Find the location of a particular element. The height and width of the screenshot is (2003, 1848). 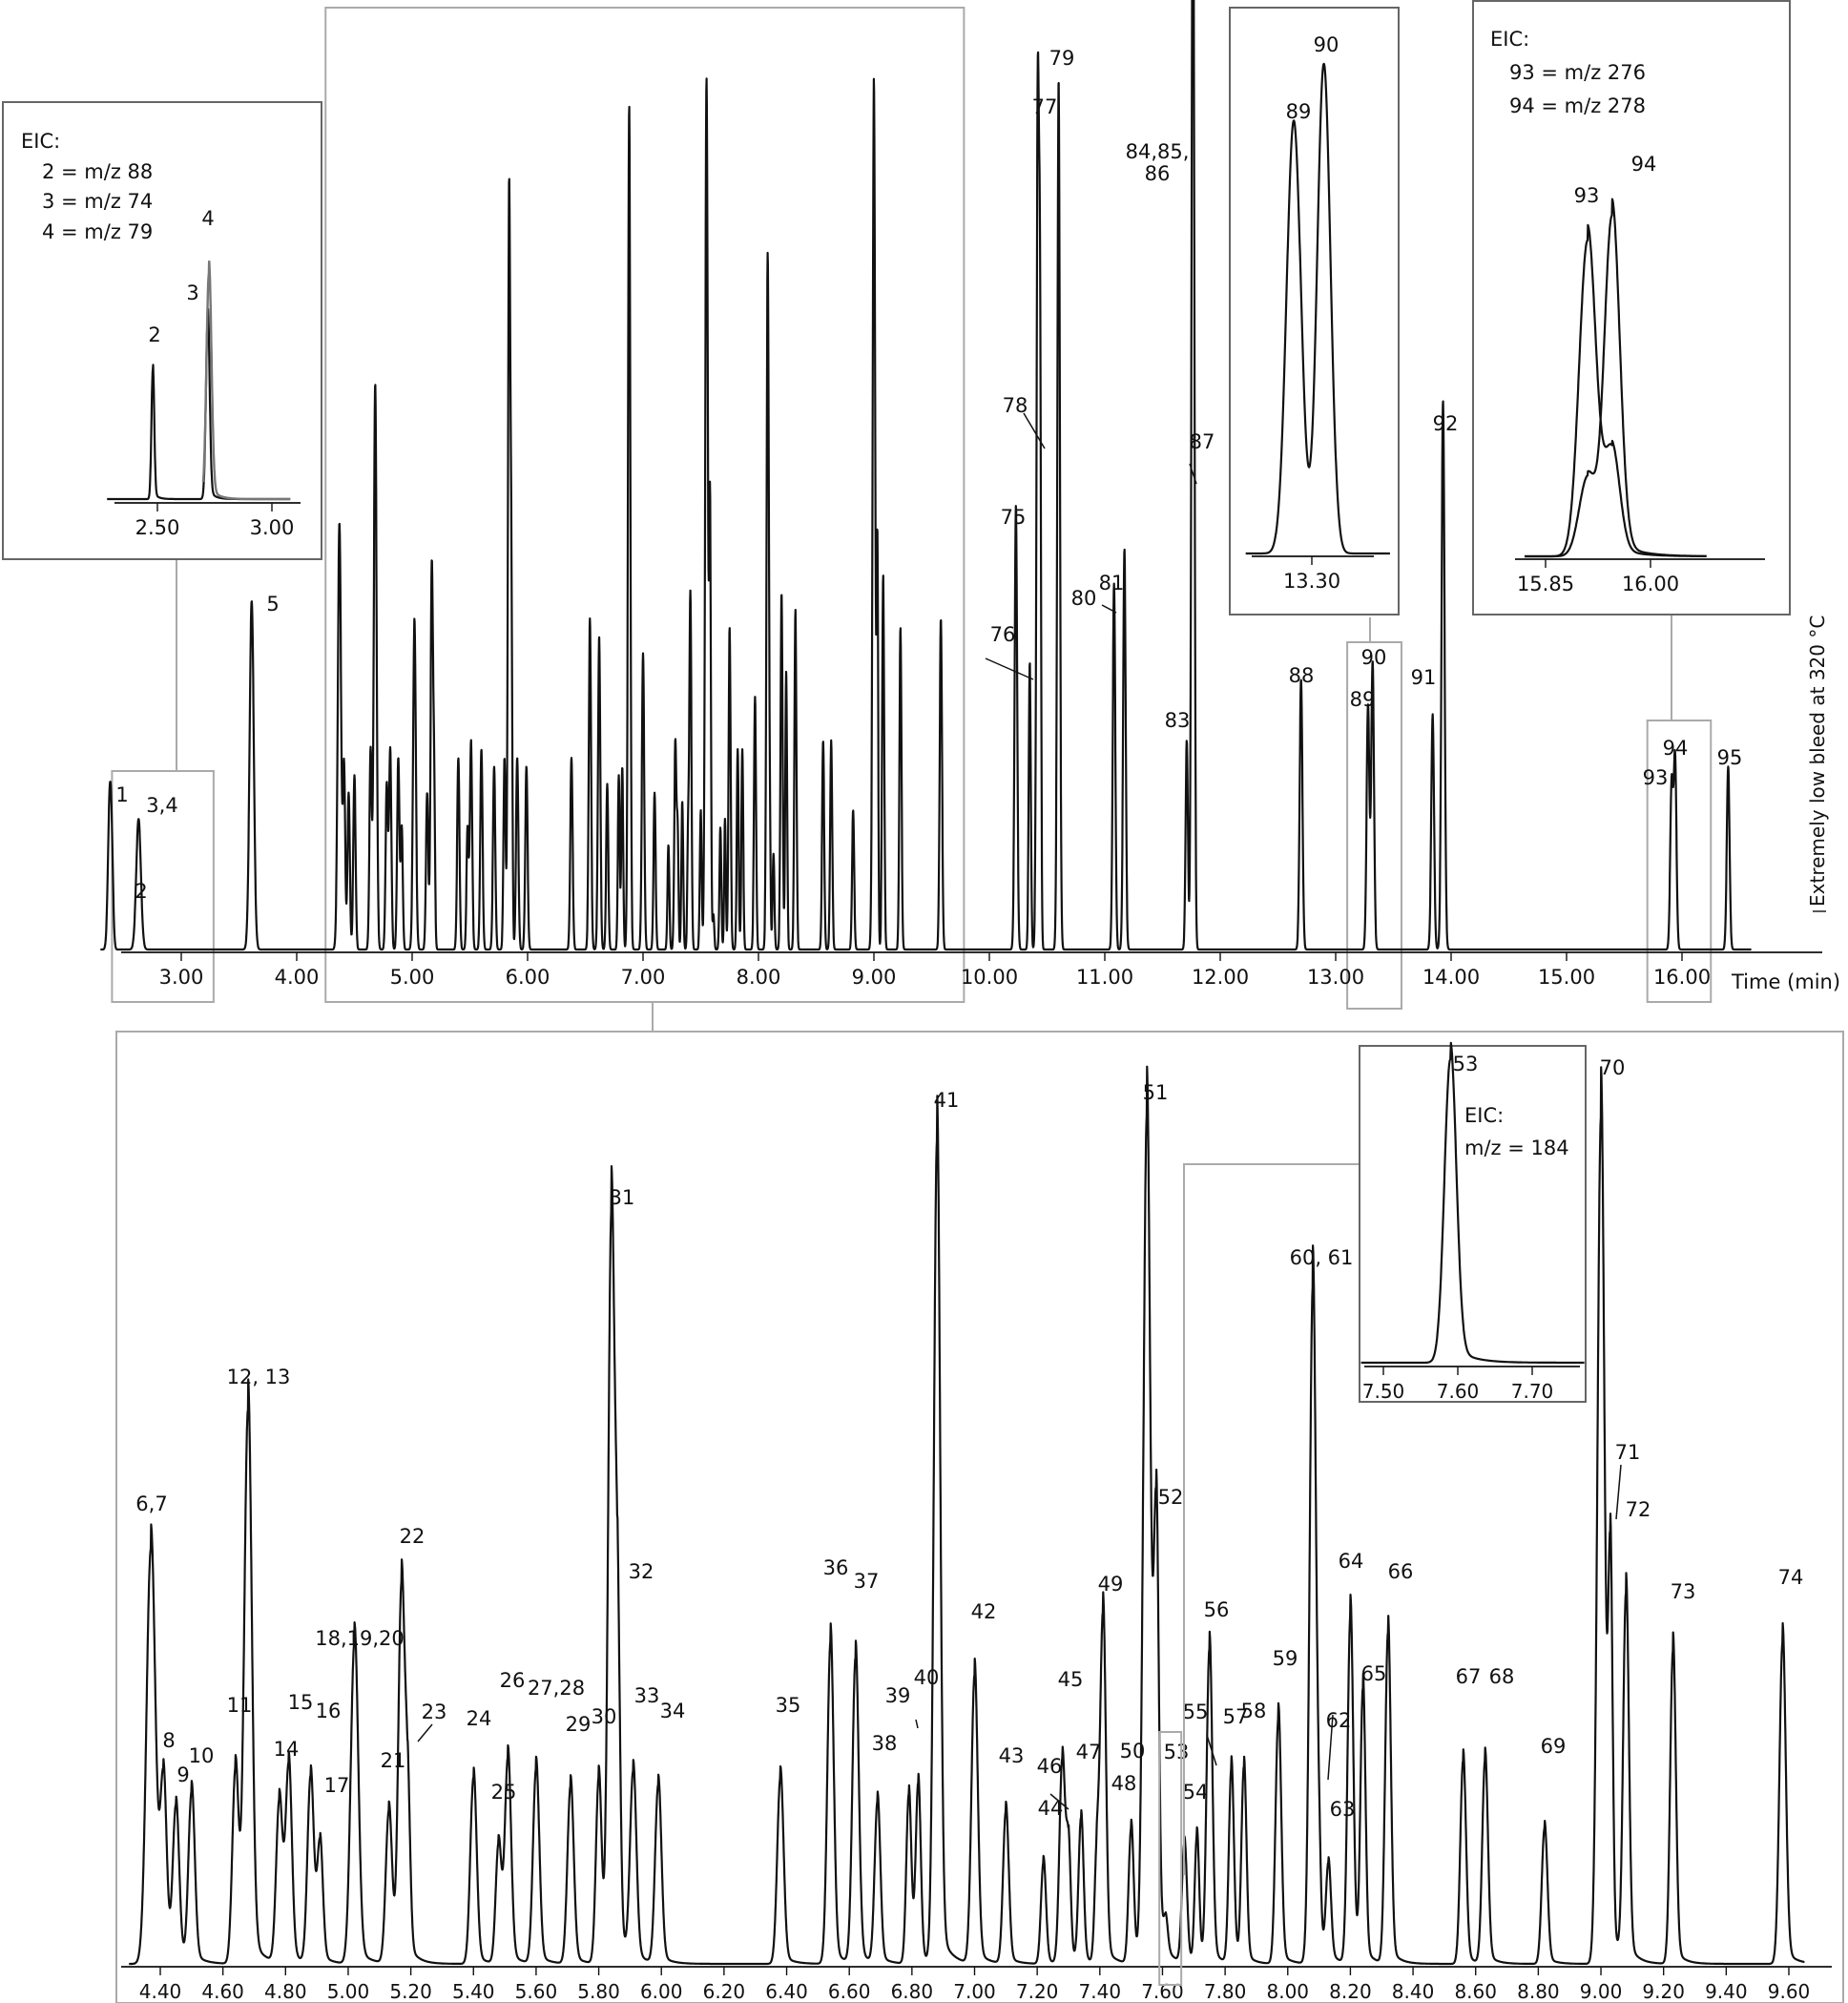

exp-x-tick-label: 6.60 is located at coordinates (849, 1991).